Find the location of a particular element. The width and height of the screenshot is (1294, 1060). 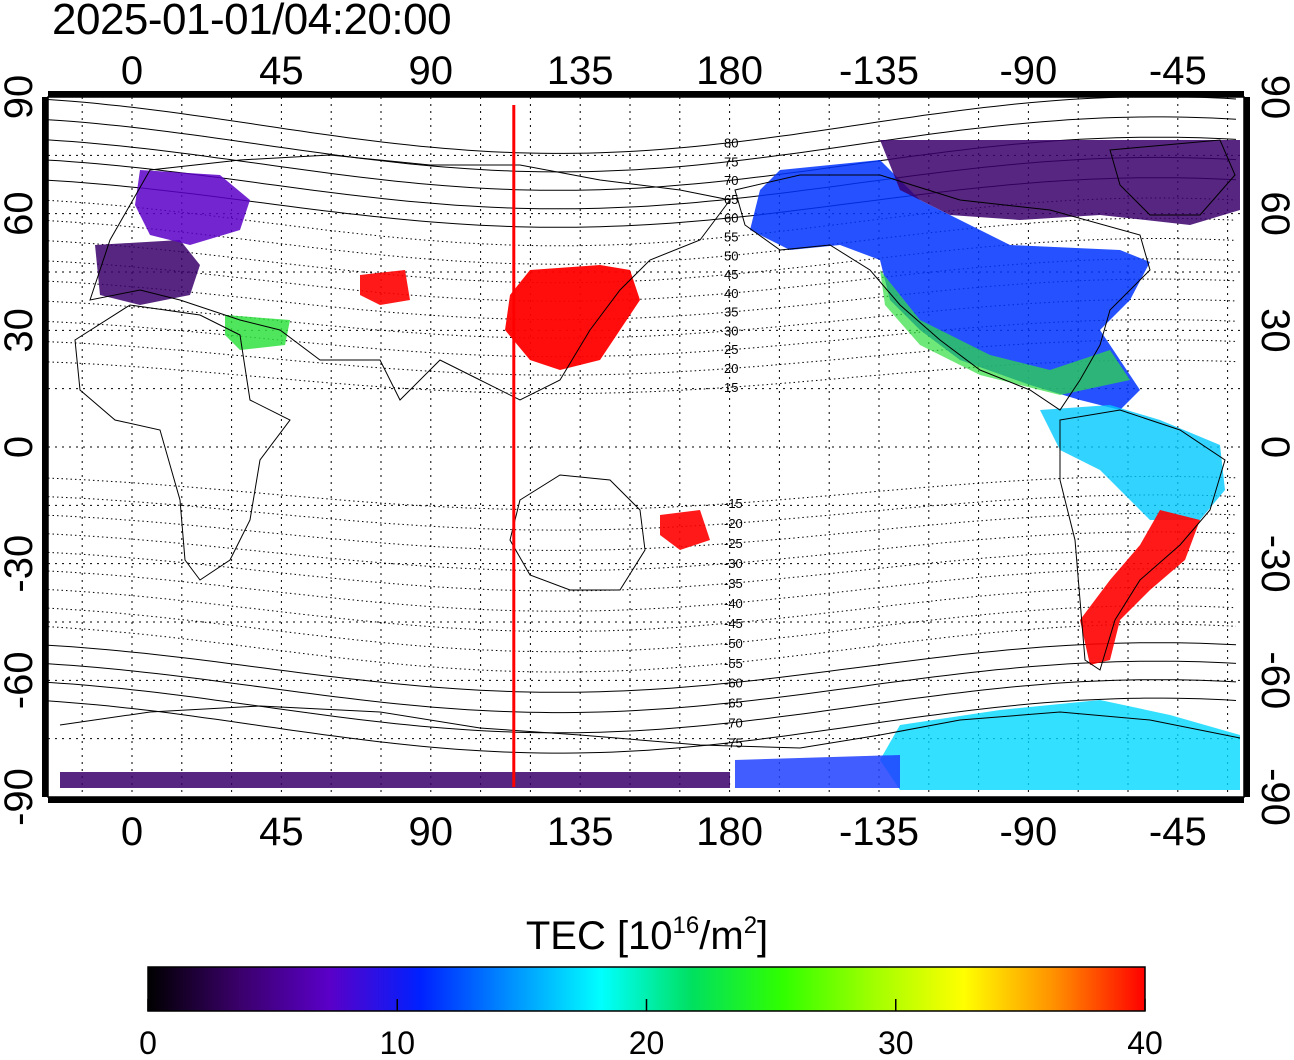

lat-tick-label-right: -90 is located at coordinates (1273, 797).